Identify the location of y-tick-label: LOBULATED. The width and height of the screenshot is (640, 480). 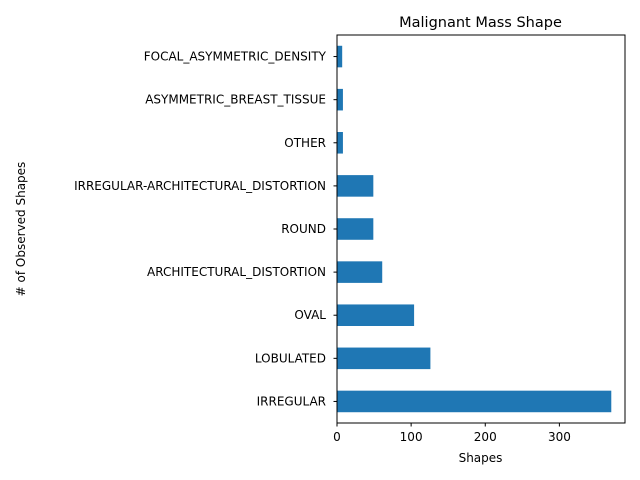
(290, 358).